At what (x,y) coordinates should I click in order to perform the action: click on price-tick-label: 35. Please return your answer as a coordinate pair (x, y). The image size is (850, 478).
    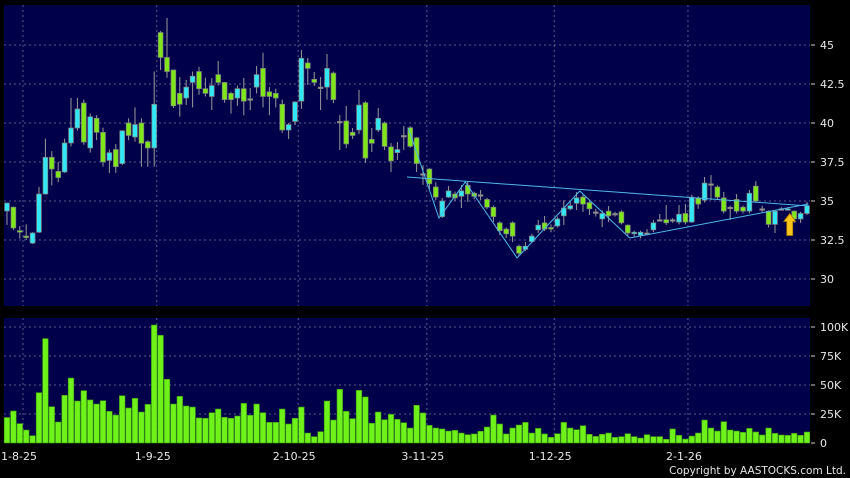
    Looking at the image, I should click on (827, 201).